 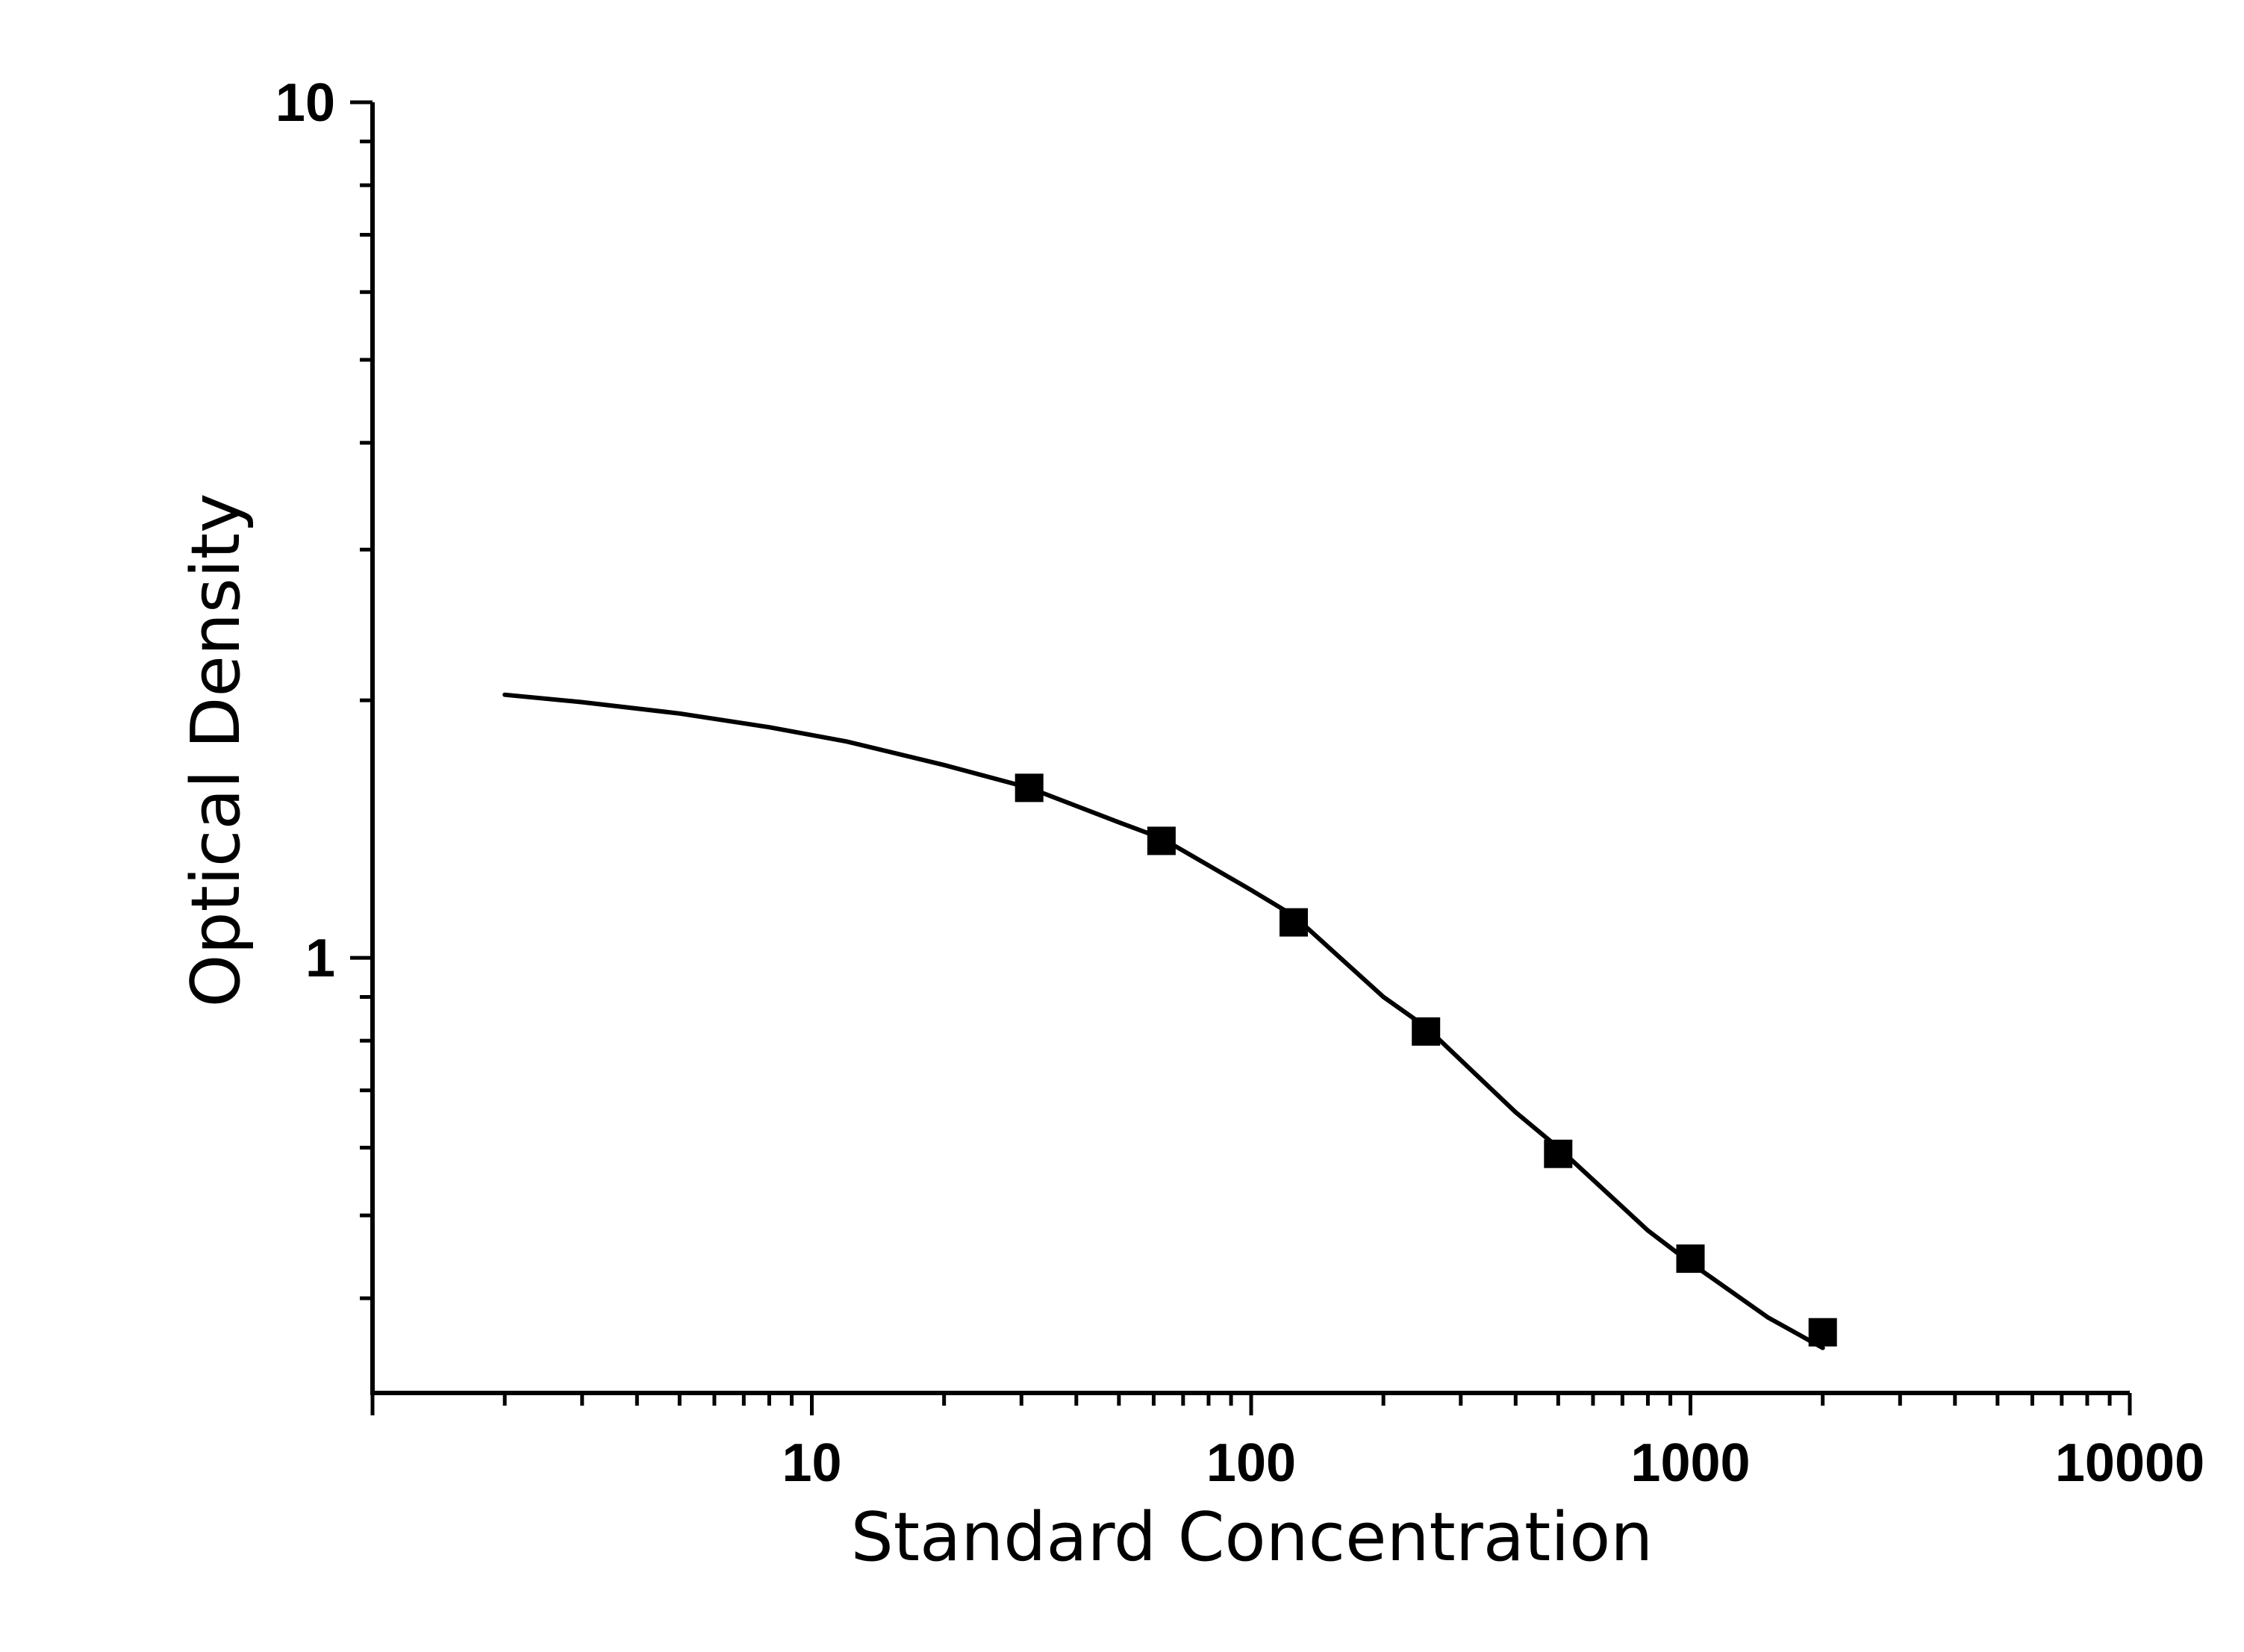 What do you see at coordinates (320, 958) in the screenshot?
I see `y-tick-label: 1` at bounding box center [320, 958].